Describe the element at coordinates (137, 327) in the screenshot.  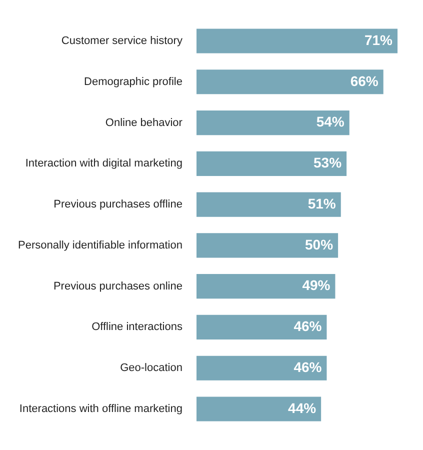
I see `y-tick-label: Offline interactions` at that location.